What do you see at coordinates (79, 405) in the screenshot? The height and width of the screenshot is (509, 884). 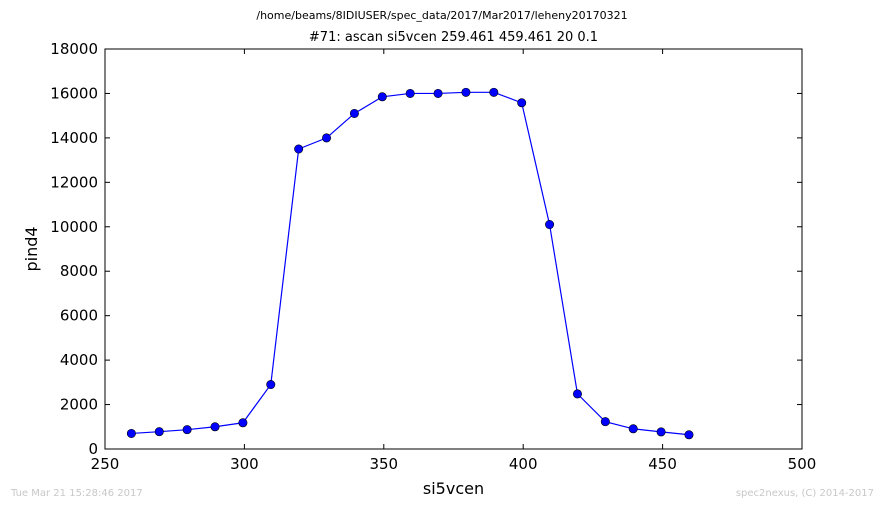 I see `y-tick-label: 2000` at bounding box center [79, 405].